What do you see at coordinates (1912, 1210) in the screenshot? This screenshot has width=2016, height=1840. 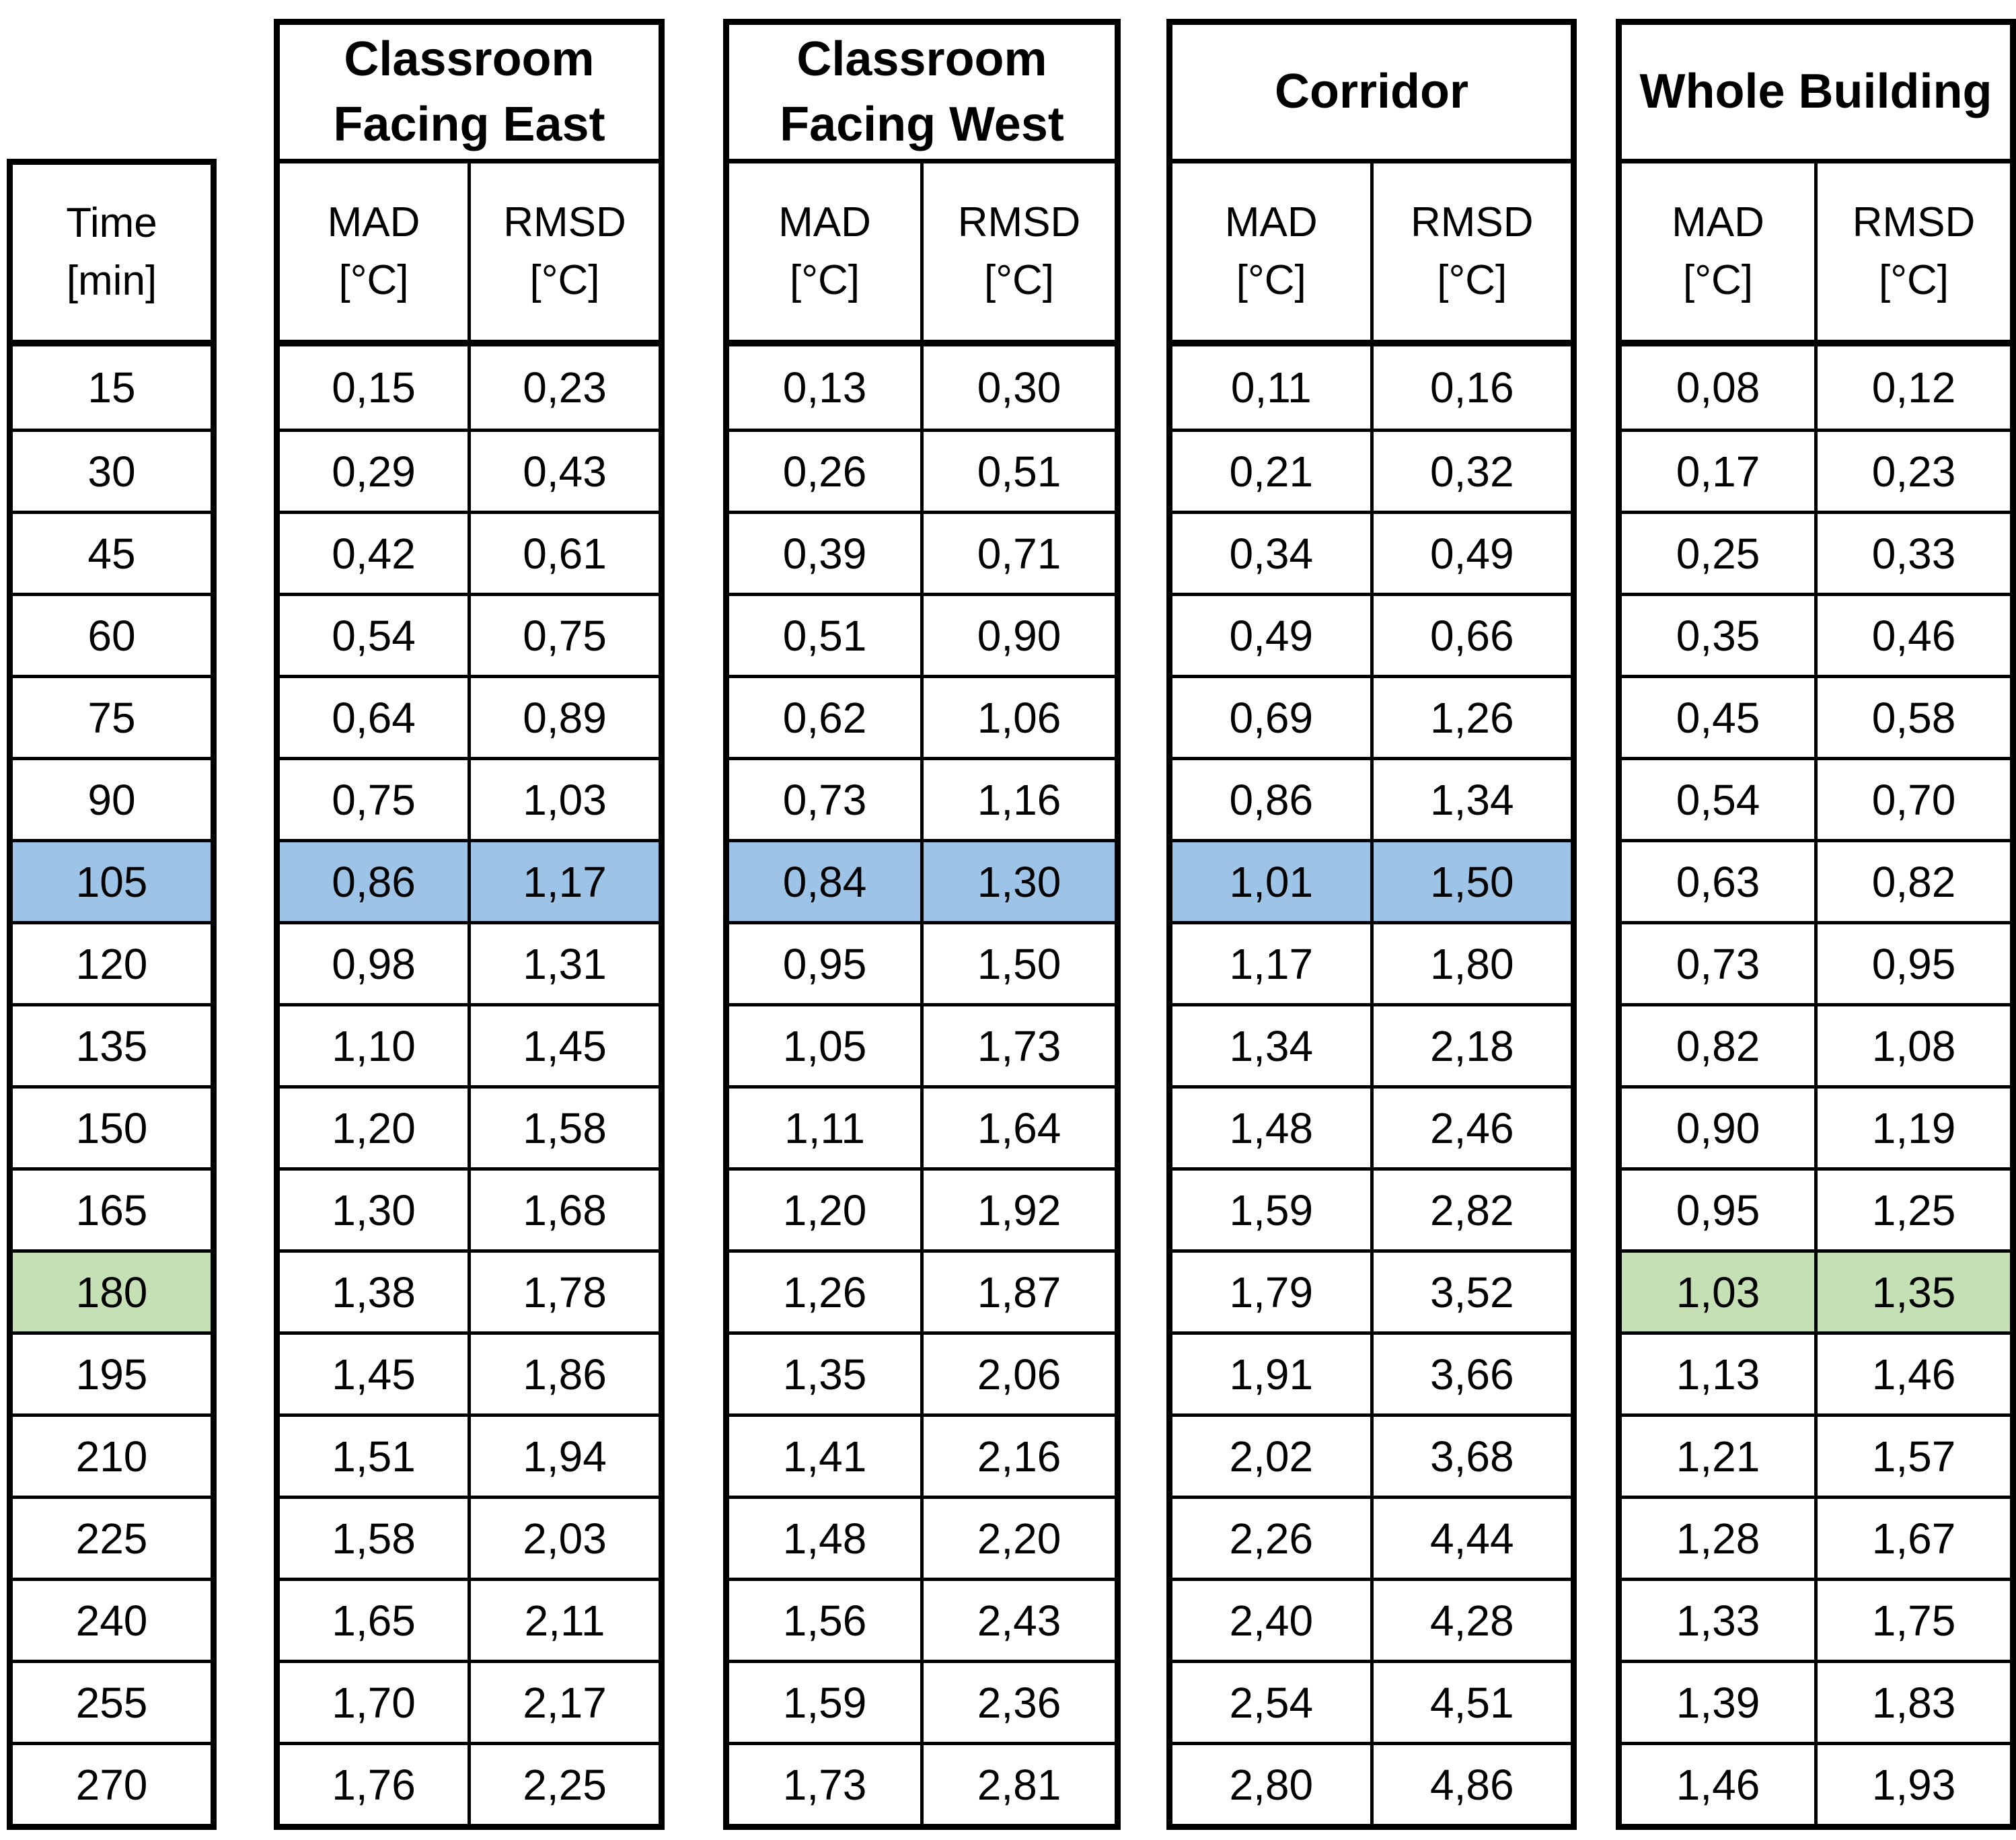 I see `rmsd-value-cell: 1,25` at bounding box center [1912, 1210].